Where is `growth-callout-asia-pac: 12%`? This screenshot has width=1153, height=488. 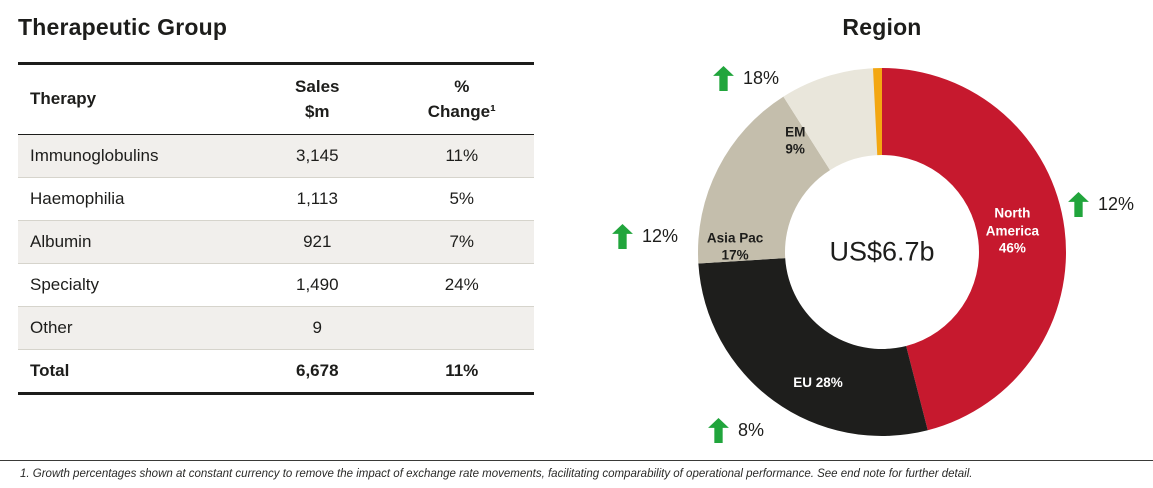
growth-callout-asia-pac: 12% is located at coordinates (645, 236).